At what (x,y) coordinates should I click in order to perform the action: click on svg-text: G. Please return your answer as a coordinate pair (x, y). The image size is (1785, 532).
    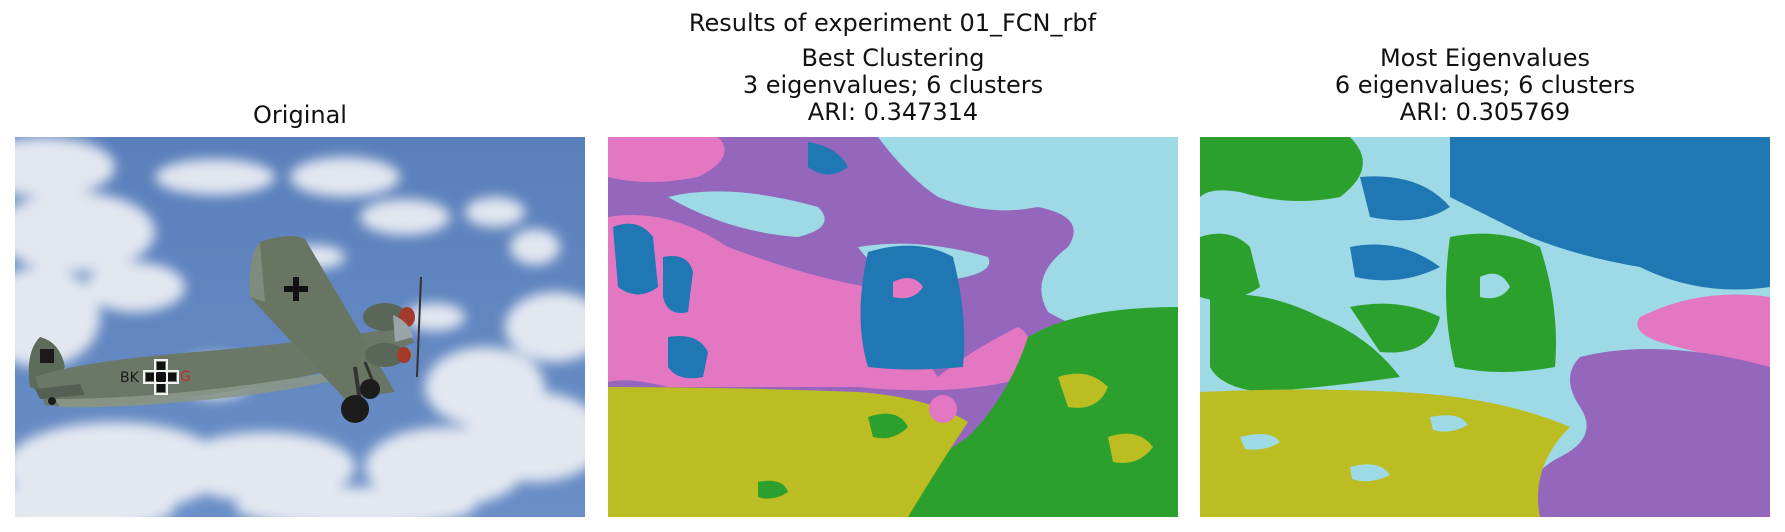
    Looking at the image, I should click on (185, 377).